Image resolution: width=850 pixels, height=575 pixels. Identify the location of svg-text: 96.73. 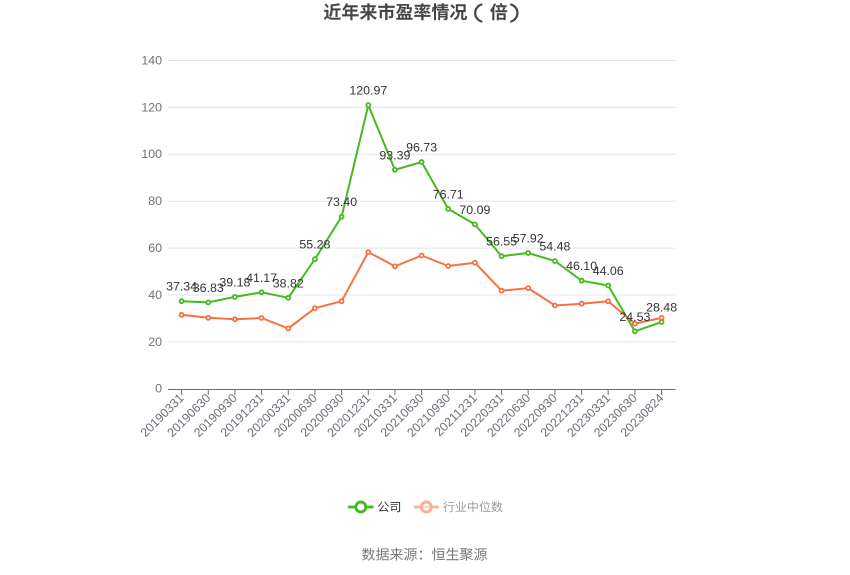
(421, 148).